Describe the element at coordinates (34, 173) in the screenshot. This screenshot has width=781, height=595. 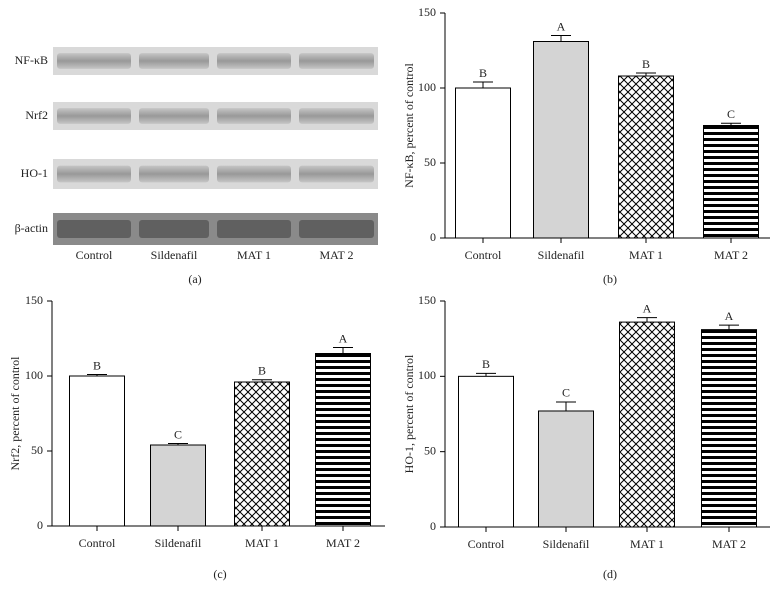
I see `blot-row-label: HO-1` at that location.